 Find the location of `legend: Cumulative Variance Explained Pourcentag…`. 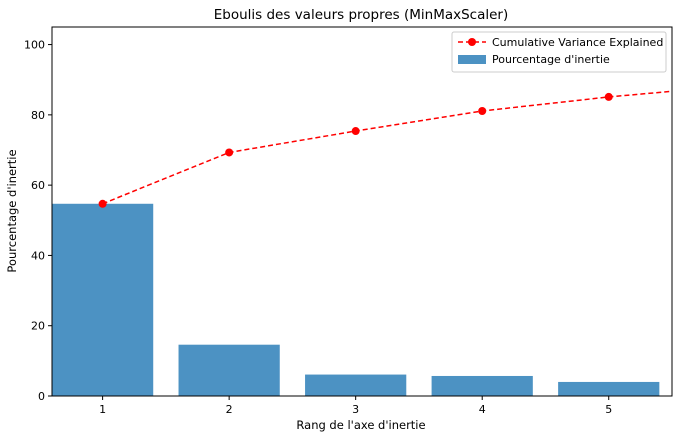

legend: Cumulative Variance Explained Pourcentag… is located at coordinates (559, 52).